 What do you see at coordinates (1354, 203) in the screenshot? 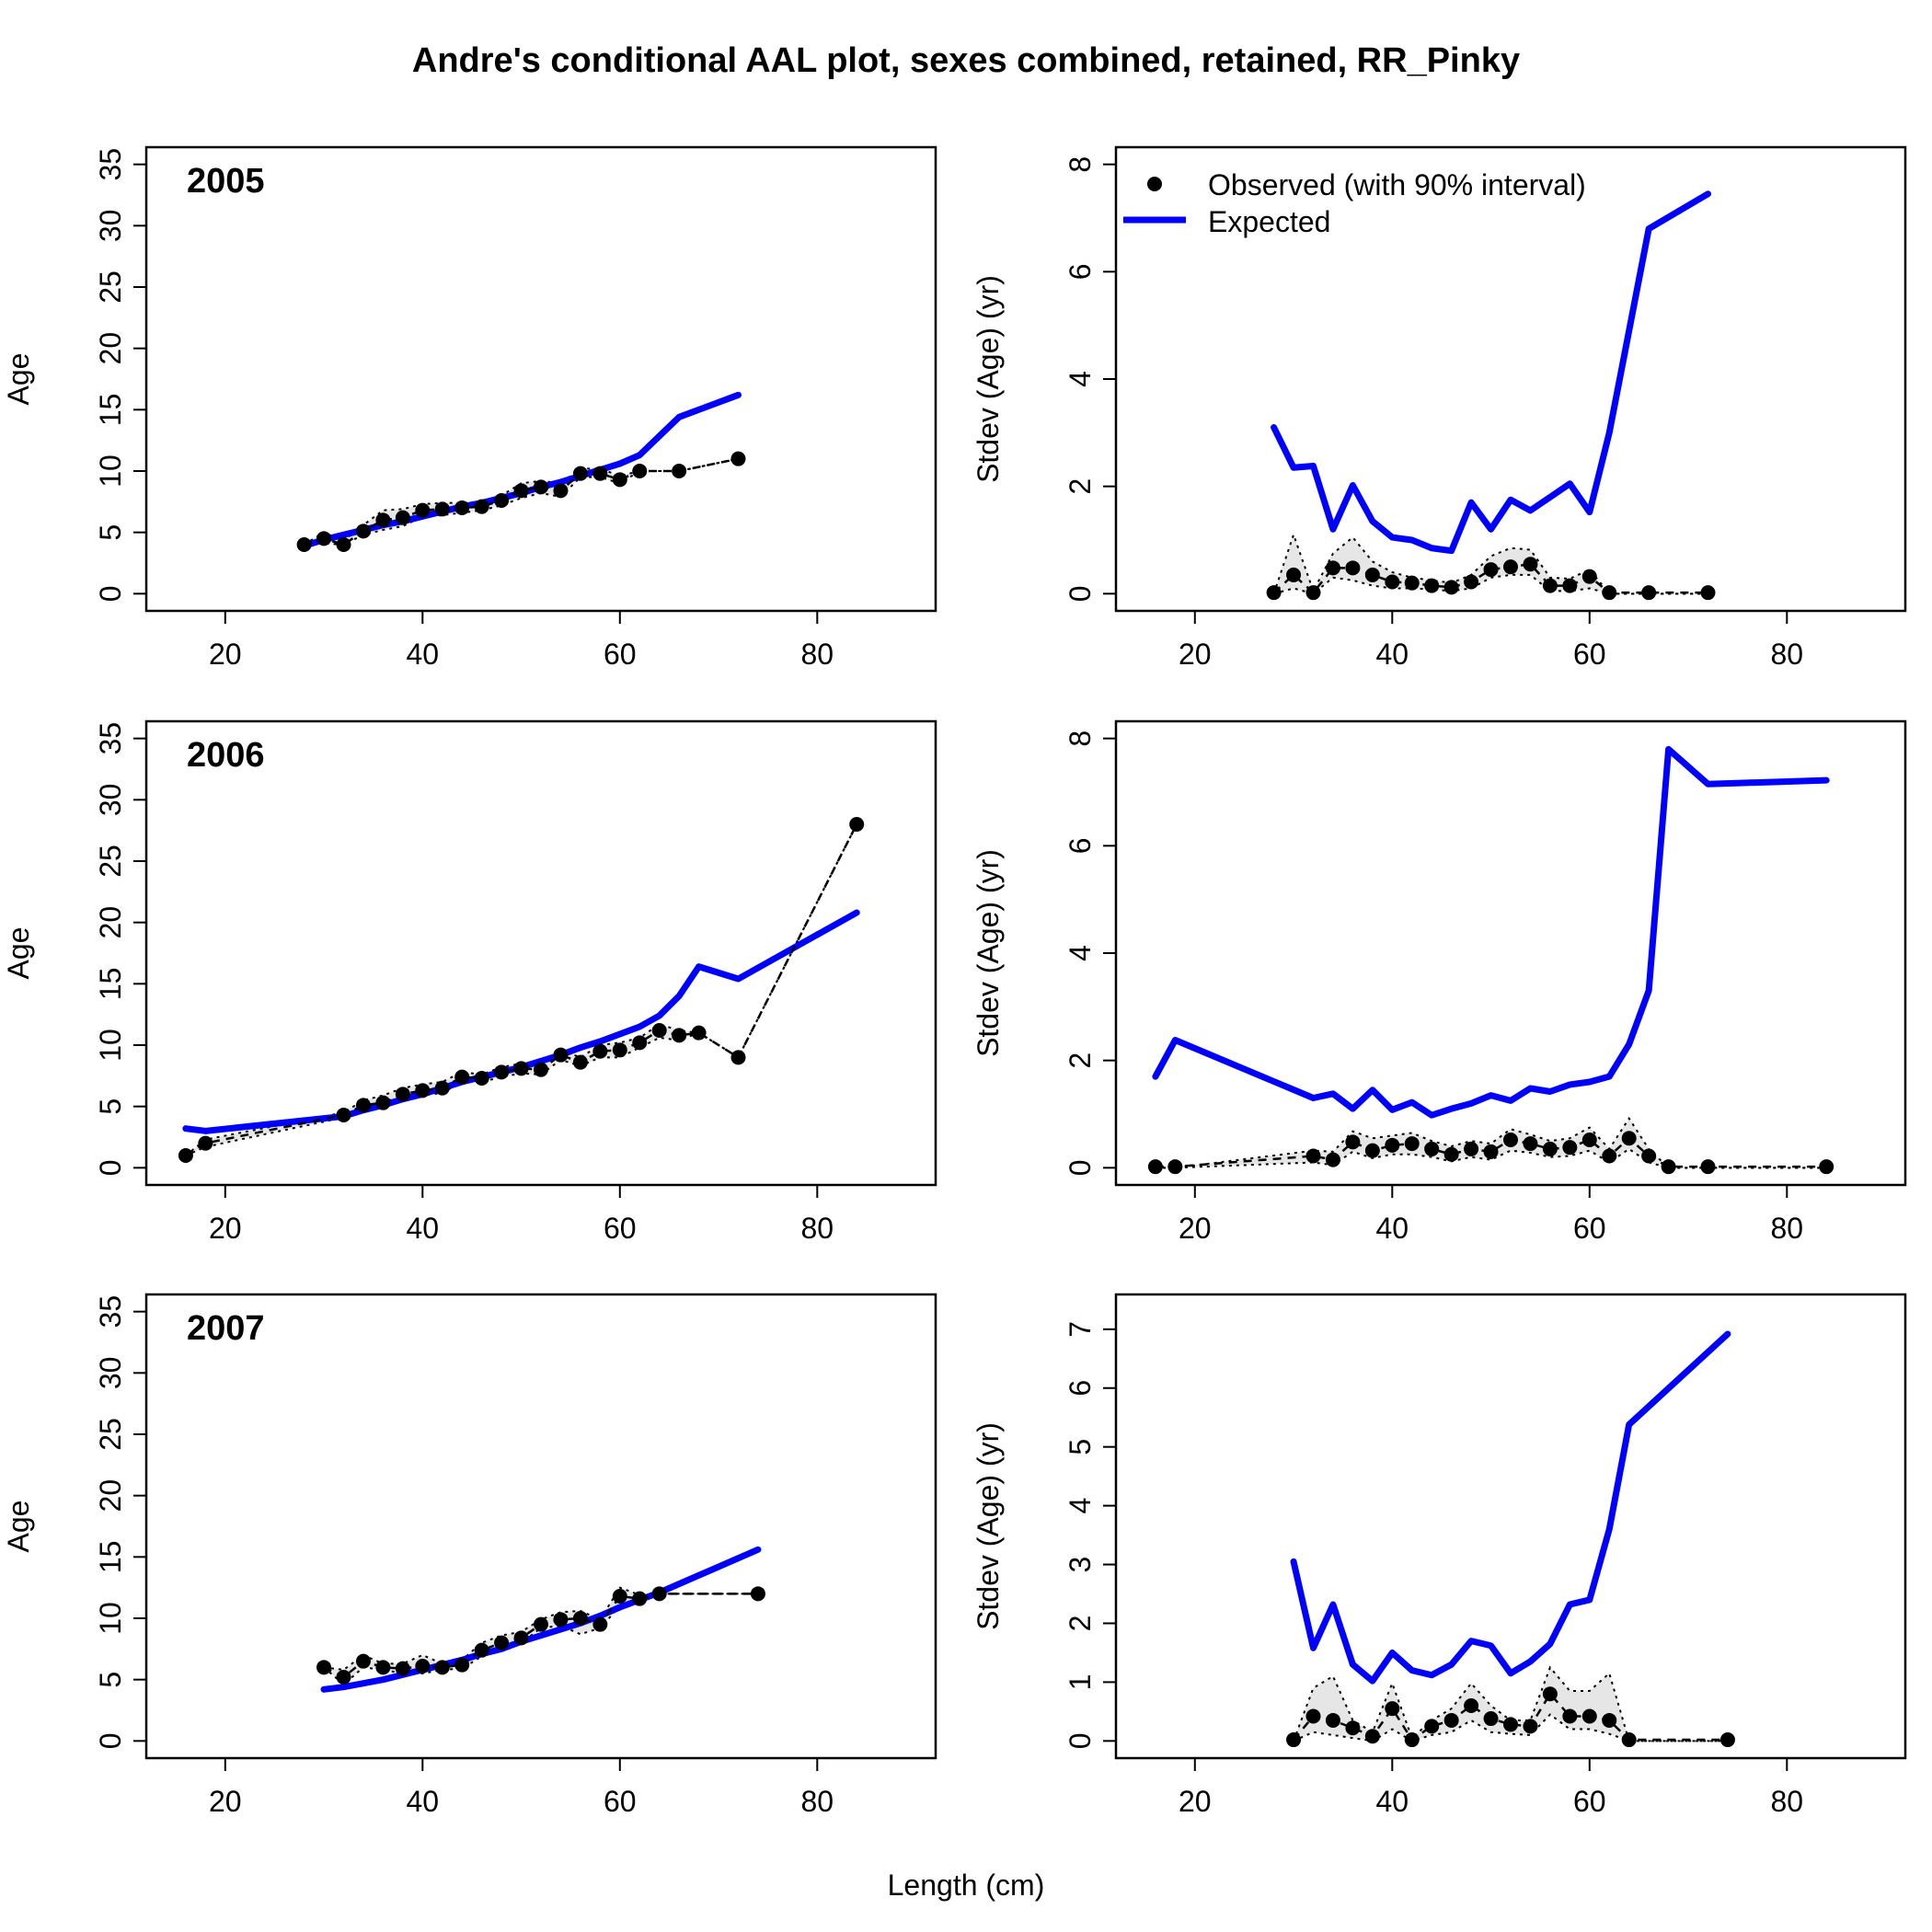
I see `legend: Observed (with 90% interval) Expected` at bounding box center [1354, 203].